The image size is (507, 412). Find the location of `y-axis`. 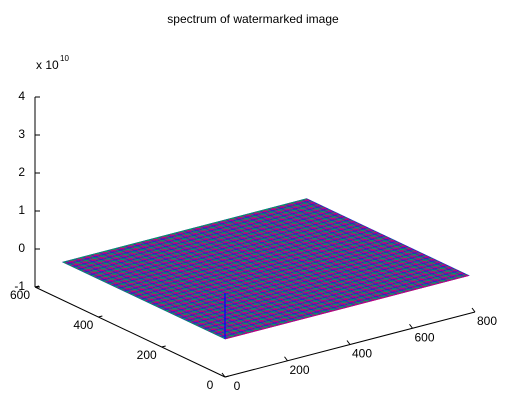

y-axis is located at coordinates (130, 332).